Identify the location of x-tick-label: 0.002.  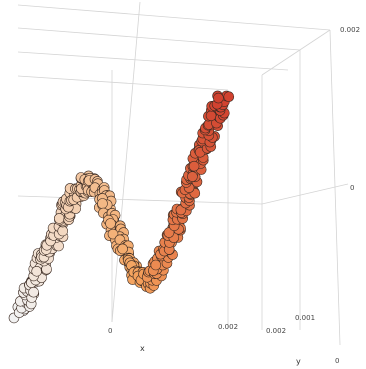
(228, 327).